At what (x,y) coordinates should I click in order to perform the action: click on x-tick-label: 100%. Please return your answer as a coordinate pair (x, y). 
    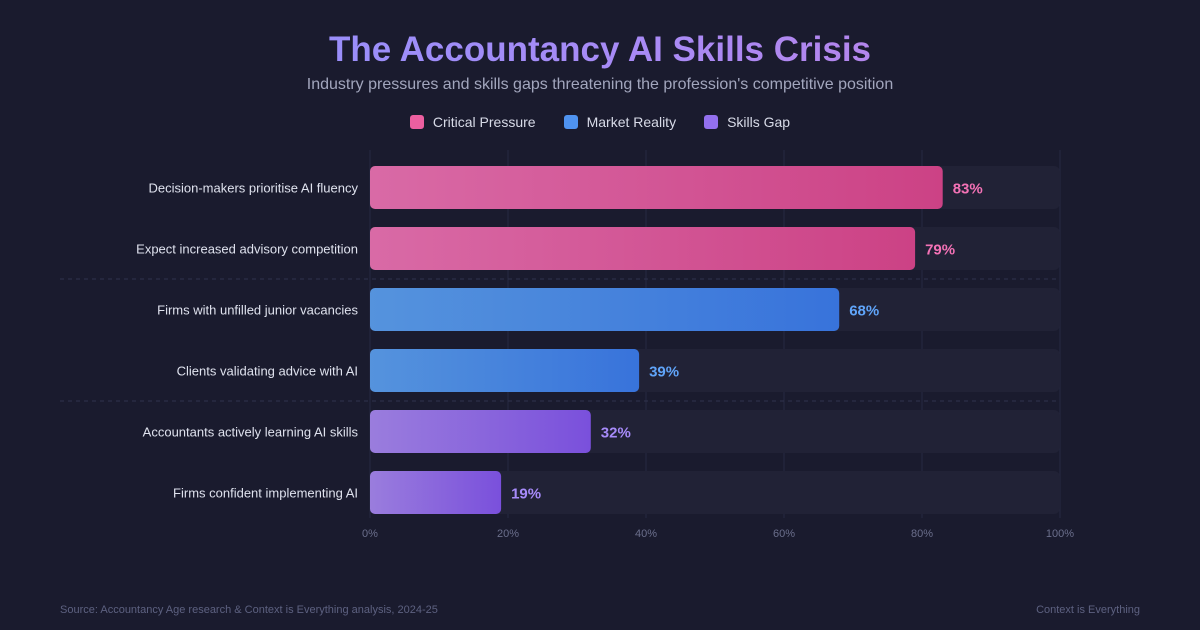
    Looking at the image, I should click on (1060, 534).